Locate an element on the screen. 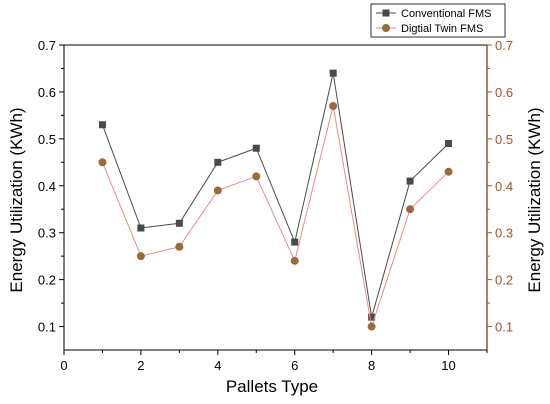 Image resolution: width=550 pixels, height=404 pixels. legend: Conventional FMS Digtial Twin FMS is located at coordinates (438, 20).